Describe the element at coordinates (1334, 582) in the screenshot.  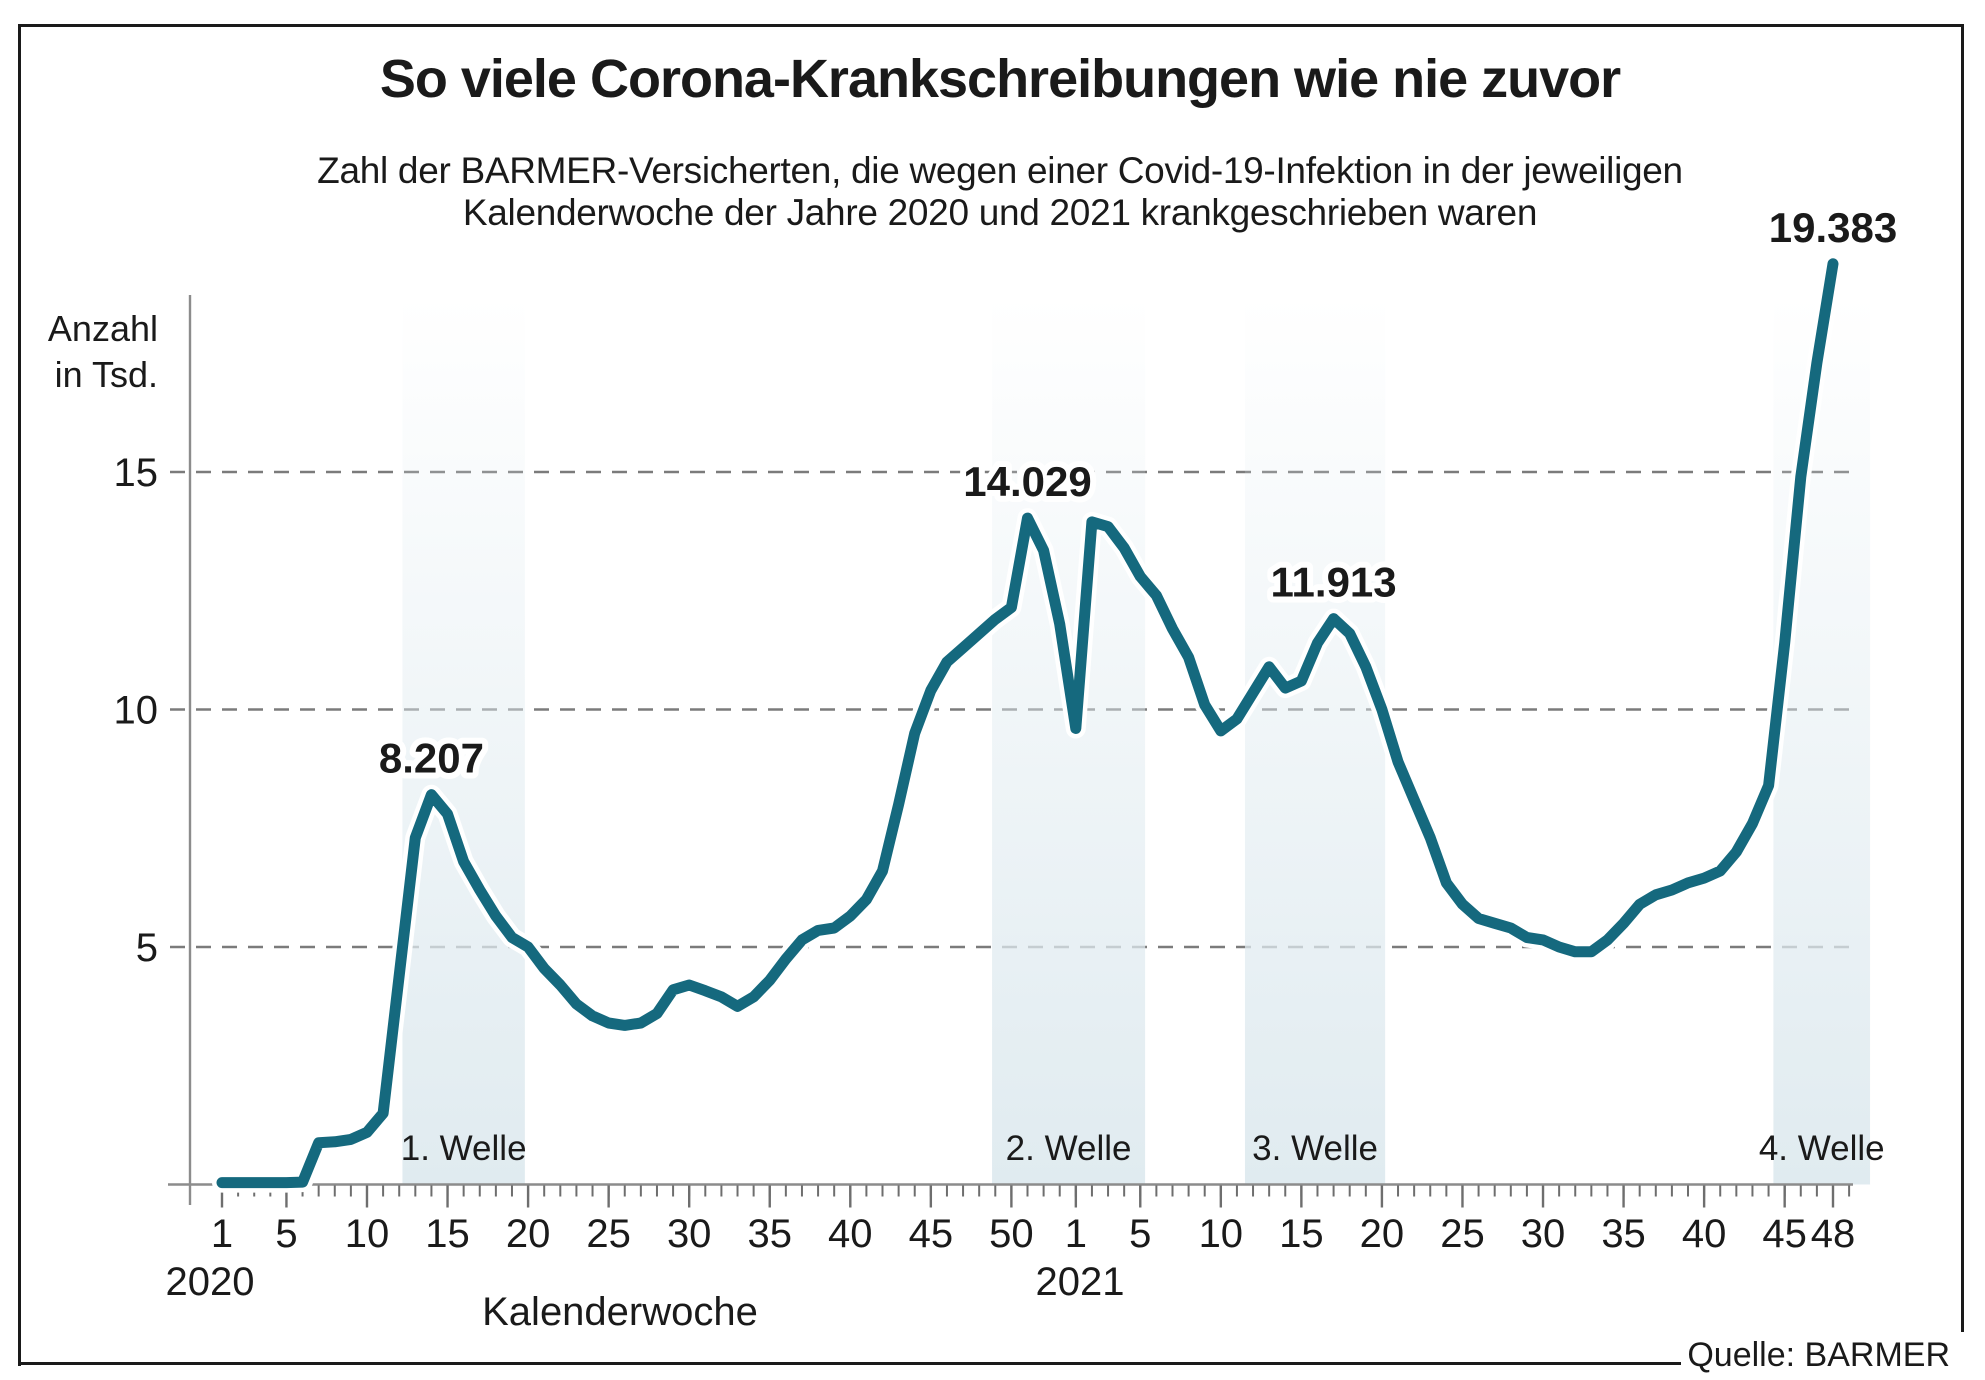
I see `annotation-3: 11.913` at that location.